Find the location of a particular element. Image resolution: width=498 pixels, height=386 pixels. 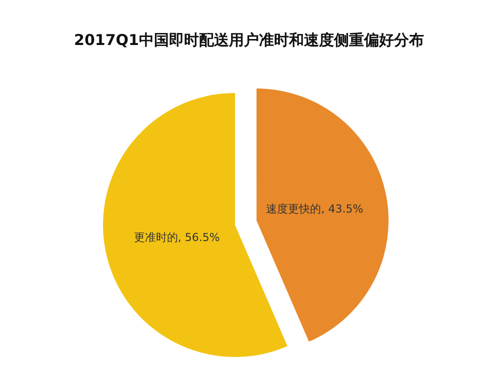

category: 速度更快的 is located at coordinates (294, 209).